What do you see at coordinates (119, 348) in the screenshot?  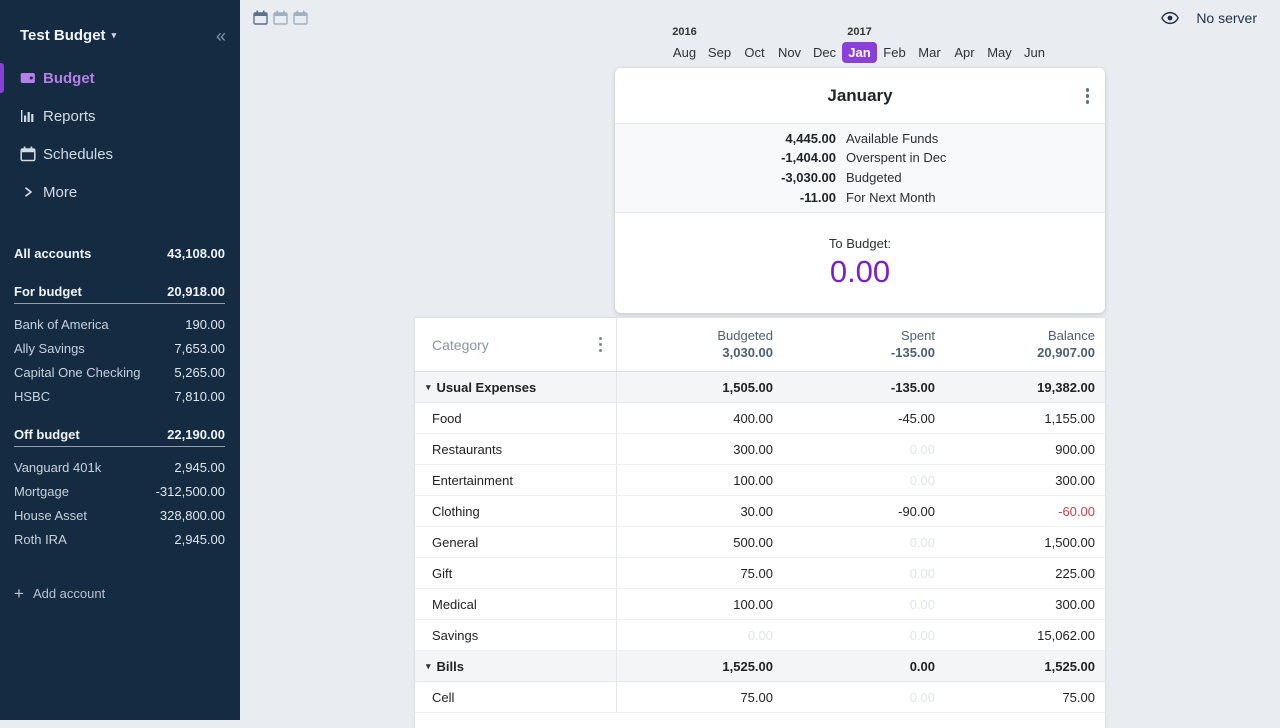 I see `account-row: Ally Savings 7,653.00` at bounding box center [119, 348].